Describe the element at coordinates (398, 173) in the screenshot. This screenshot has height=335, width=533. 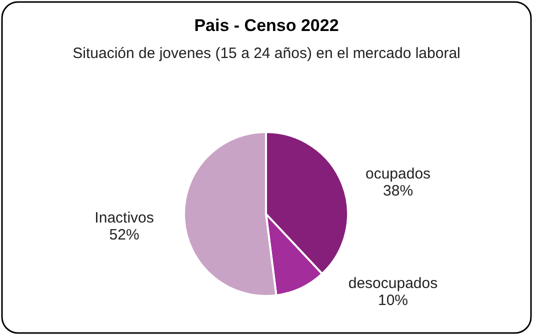
I see `slice-label: ocupados` at that location.